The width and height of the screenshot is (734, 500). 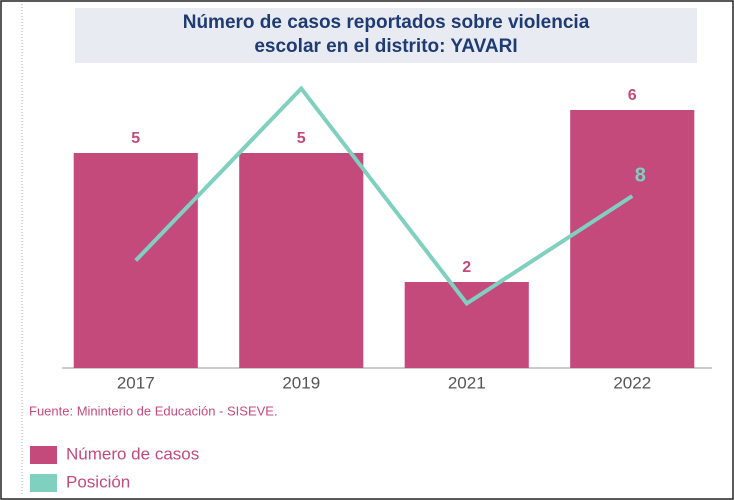 I want to click on legend-label: Número de casos, so click(x=132, y=453).